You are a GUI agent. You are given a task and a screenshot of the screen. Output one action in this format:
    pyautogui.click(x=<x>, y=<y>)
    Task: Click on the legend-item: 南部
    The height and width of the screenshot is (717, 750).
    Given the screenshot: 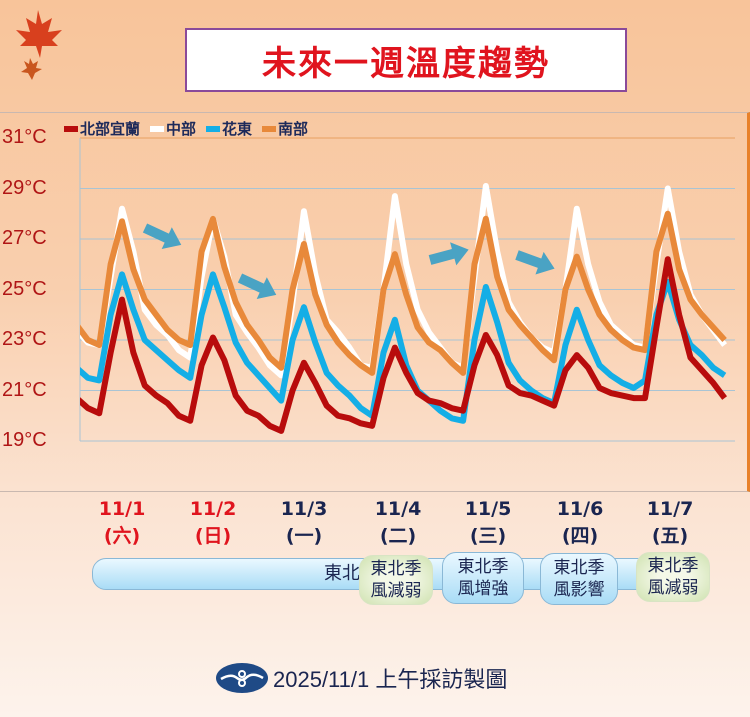 What is the action you would take?
    pyautogui.click(x=285, y=128)
    